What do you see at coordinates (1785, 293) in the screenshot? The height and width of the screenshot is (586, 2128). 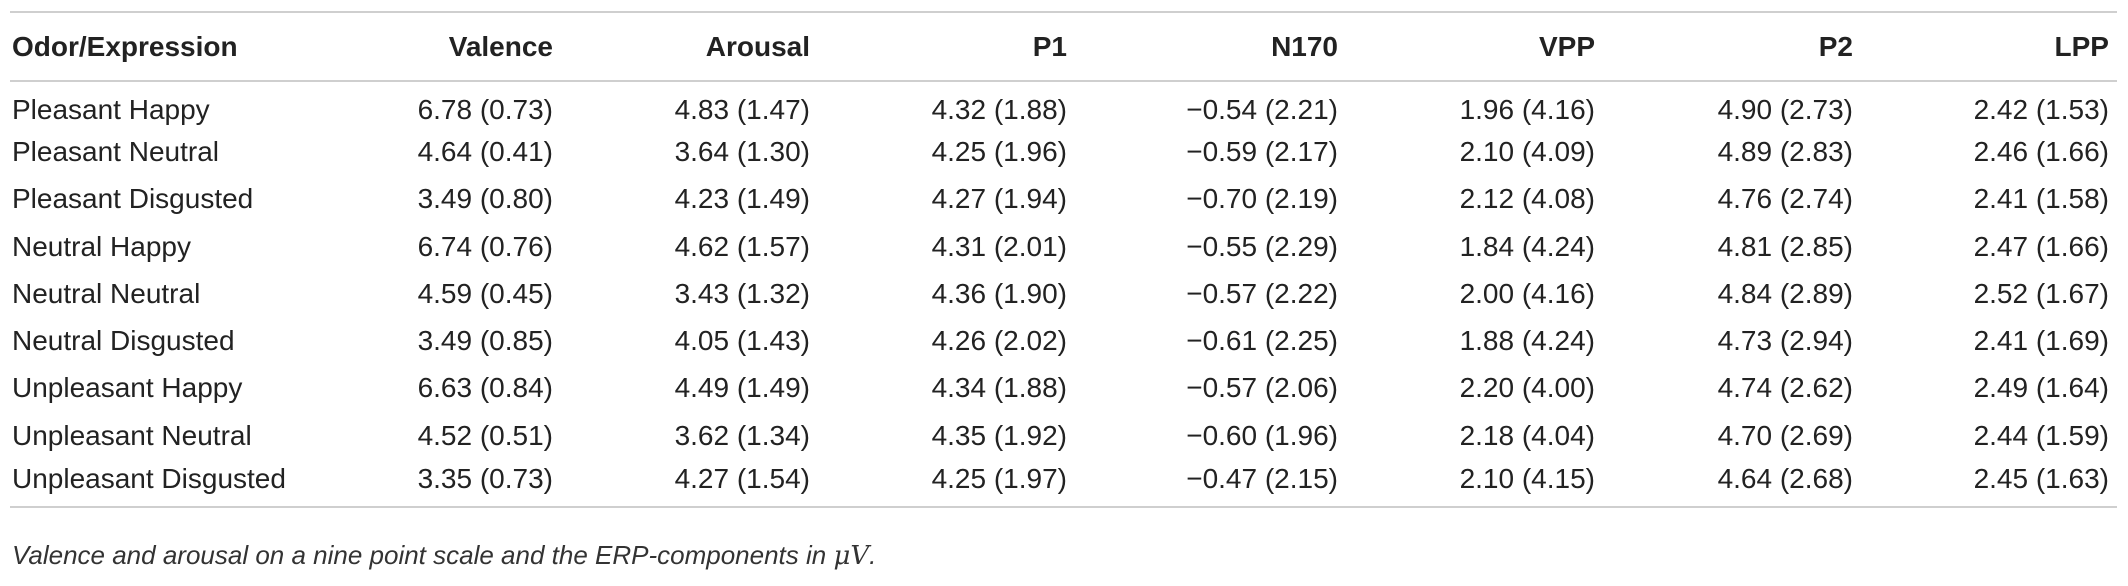 I see `cell-p2: 4.84 (2.89)` at bounding box center [1785, 293].